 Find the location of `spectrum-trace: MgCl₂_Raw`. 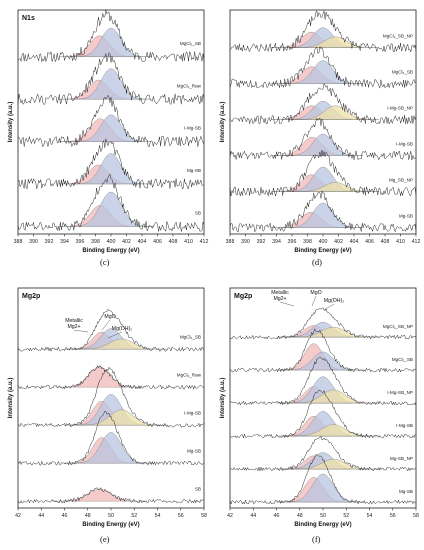

spectrum-trace: MgCl₂_Raw is located at coordinates (111, 377).